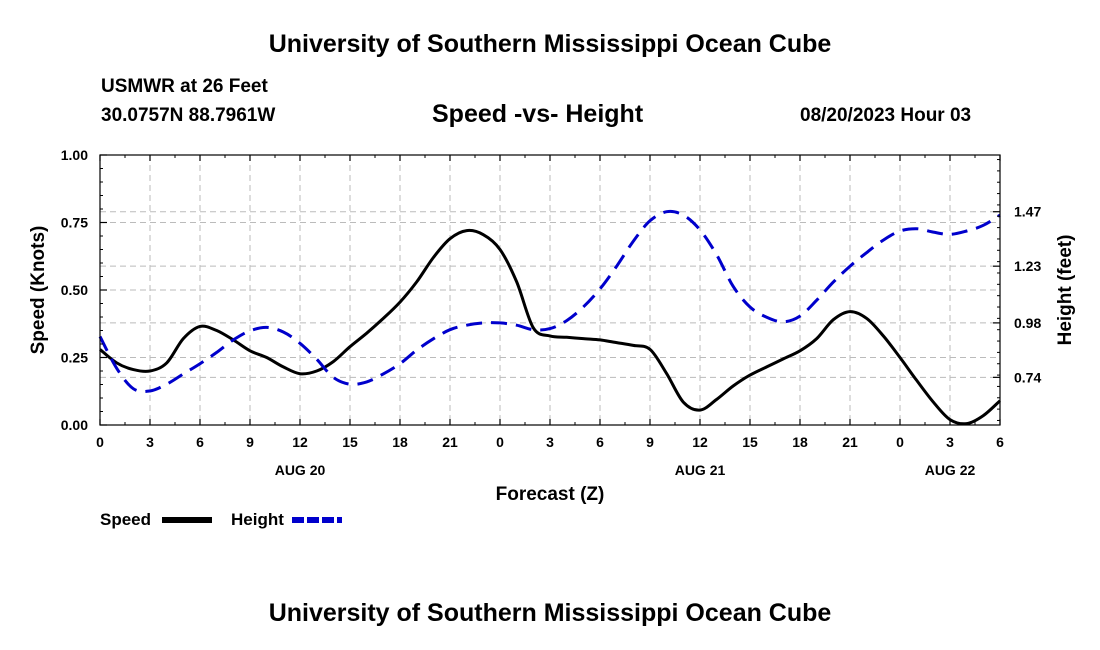 The height and width of the screenshot is (650, 1100). Describe the element at coordinates (1065, 290) in the screenshot. I see `y2-axis-label: Height (feet)` at that location.